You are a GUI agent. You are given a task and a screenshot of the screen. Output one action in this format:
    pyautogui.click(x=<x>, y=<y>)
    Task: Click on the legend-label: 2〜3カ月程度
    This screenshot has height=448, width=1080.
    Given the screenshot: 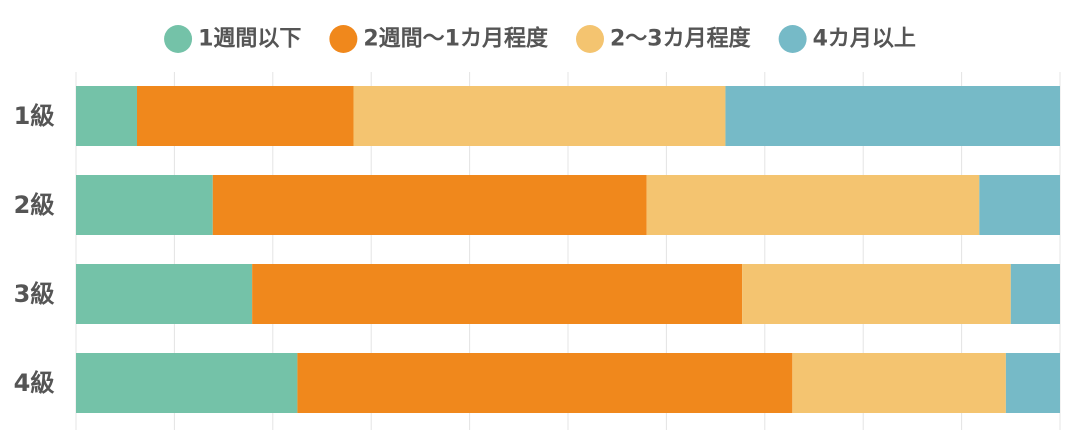 What is the action you would take?
    pyautogui.click(x=681, y=39)
    